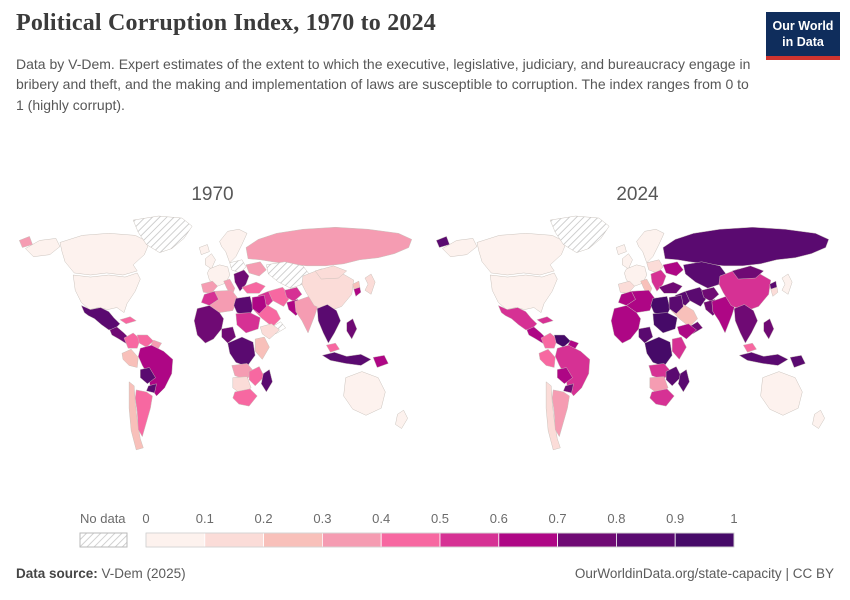 This screenshot has height=600, width=850. What do you see at coordinates (145, 341) in the screenshot?
I see `region-venezuela-1970` at bounding box center [145, 341].